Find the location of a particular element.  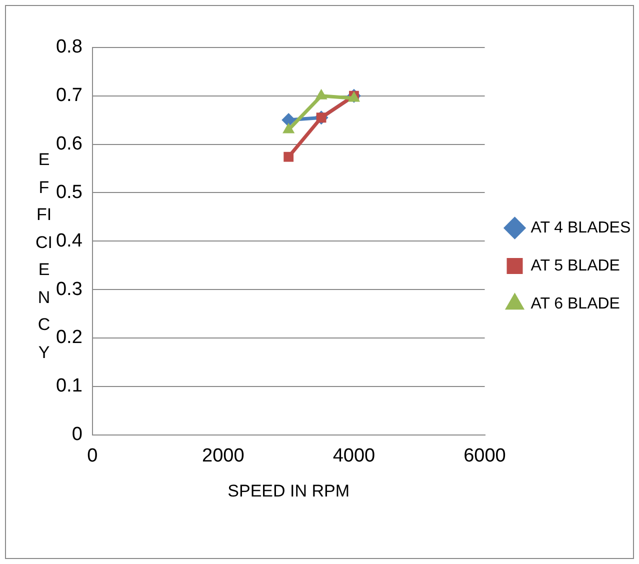

y-tick-label: 0.4 is located at coordinates (69, 241).